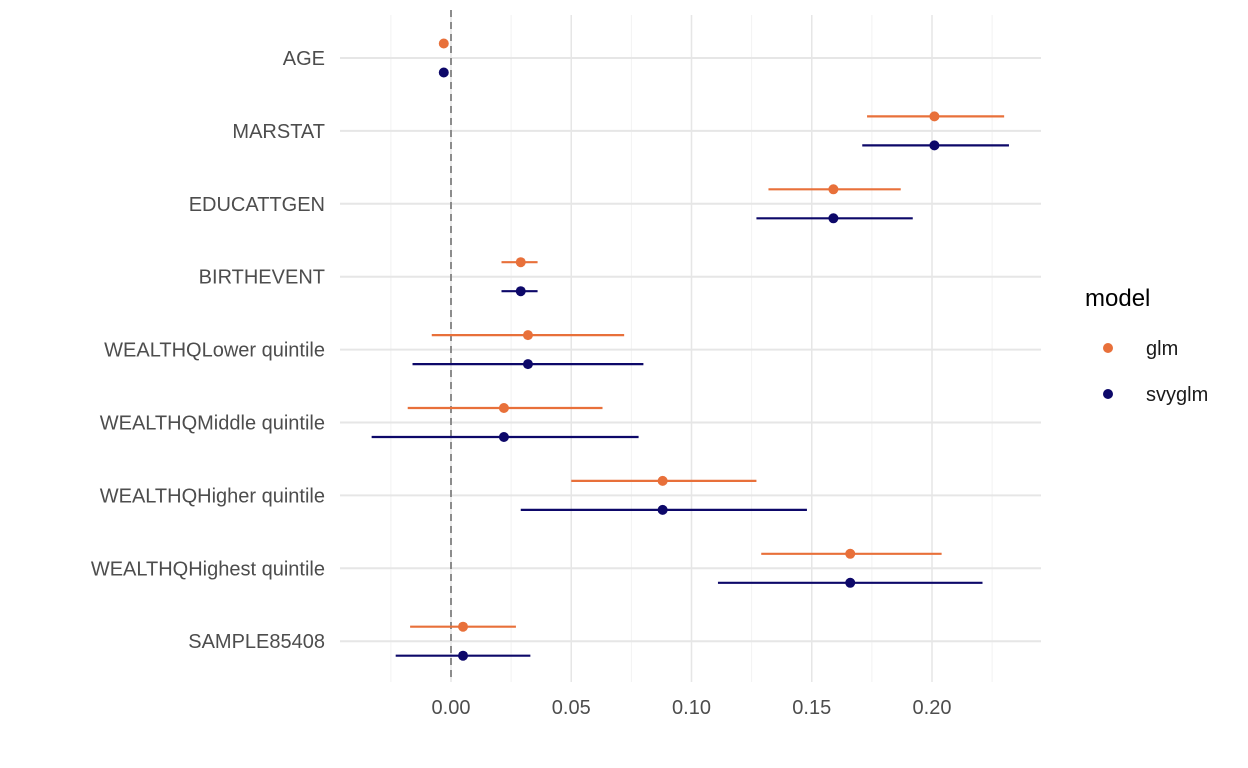 This screenshot has height=768, width=1248. I want to click on x-tick-label: 0.00, so click(451, 708).